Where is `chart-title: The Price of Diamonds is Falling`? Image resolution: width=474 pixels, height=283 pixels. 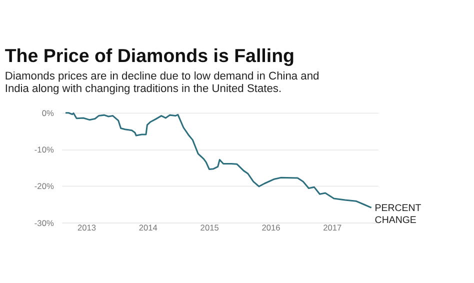 chart-title: The Price of Diamonds is Falling is located at coordinates (149, 55).